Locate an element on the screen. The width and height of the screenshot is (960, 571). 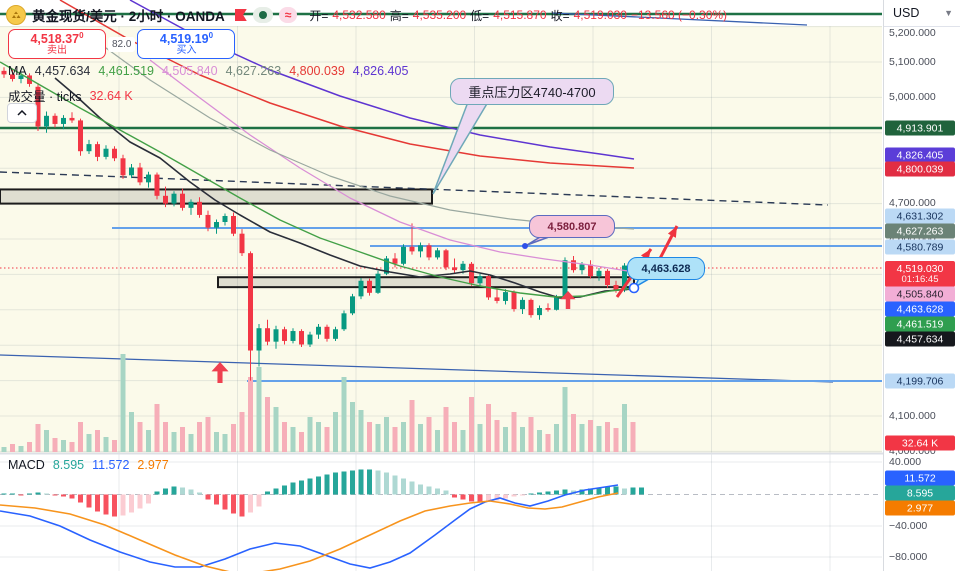
collapse-pane-button is located at coordinates (22, 113).